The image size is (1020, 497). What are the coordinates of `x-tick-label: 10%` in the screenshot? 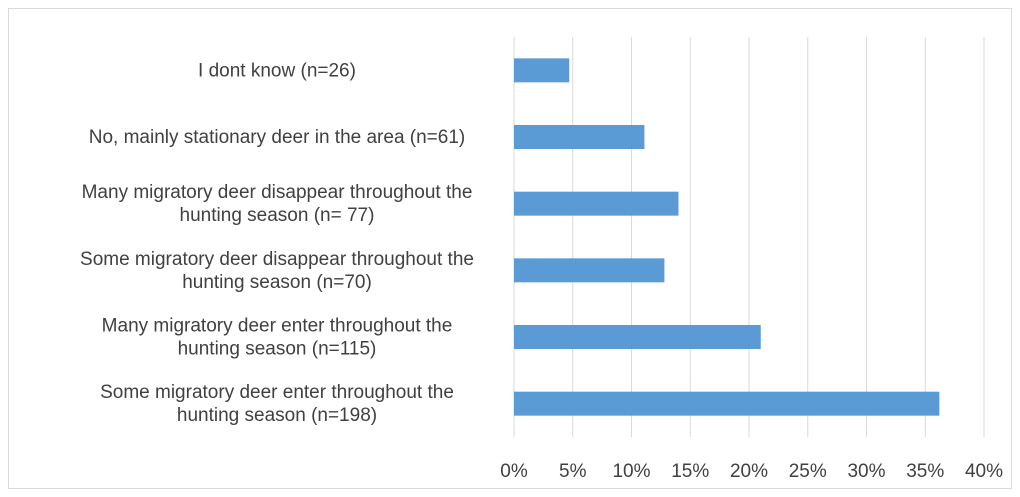 It's located at (631, 471).